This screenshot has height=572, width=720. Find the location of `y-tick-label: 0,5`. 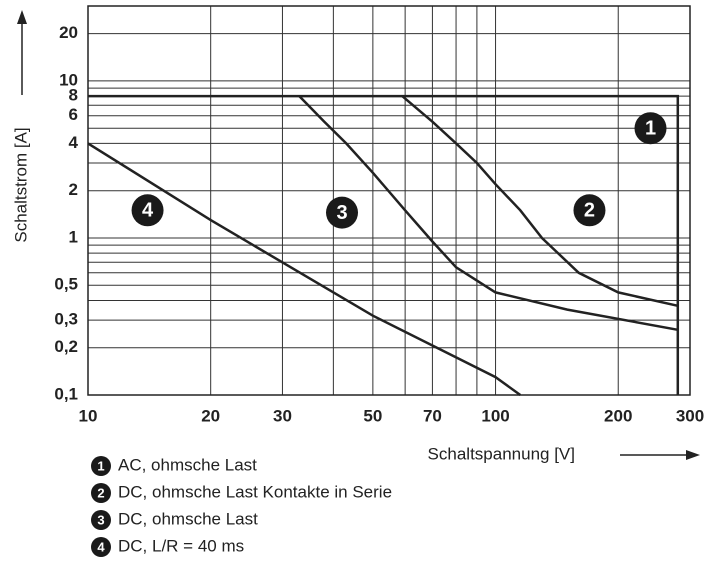

y-tick-label: 0,5 is located at coordinates (66, 284).